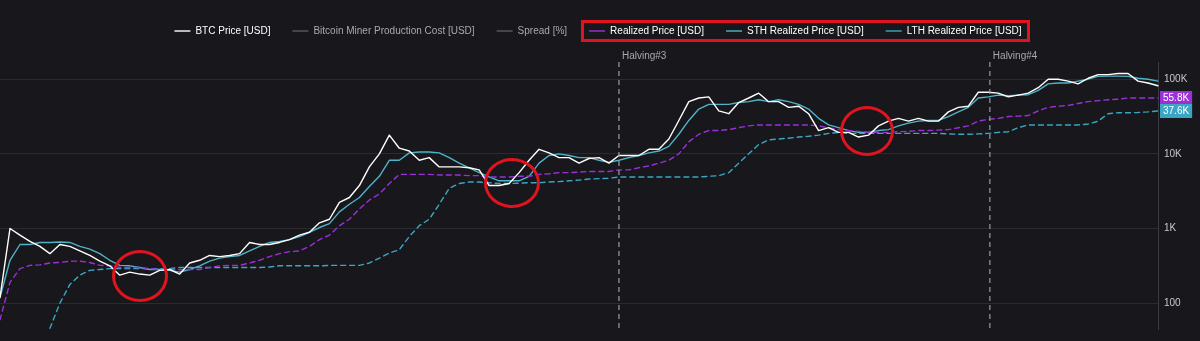 The image size is (1200, 341). I want to click on legend-label: LTH Realized Price [USD], so click(964, 30).